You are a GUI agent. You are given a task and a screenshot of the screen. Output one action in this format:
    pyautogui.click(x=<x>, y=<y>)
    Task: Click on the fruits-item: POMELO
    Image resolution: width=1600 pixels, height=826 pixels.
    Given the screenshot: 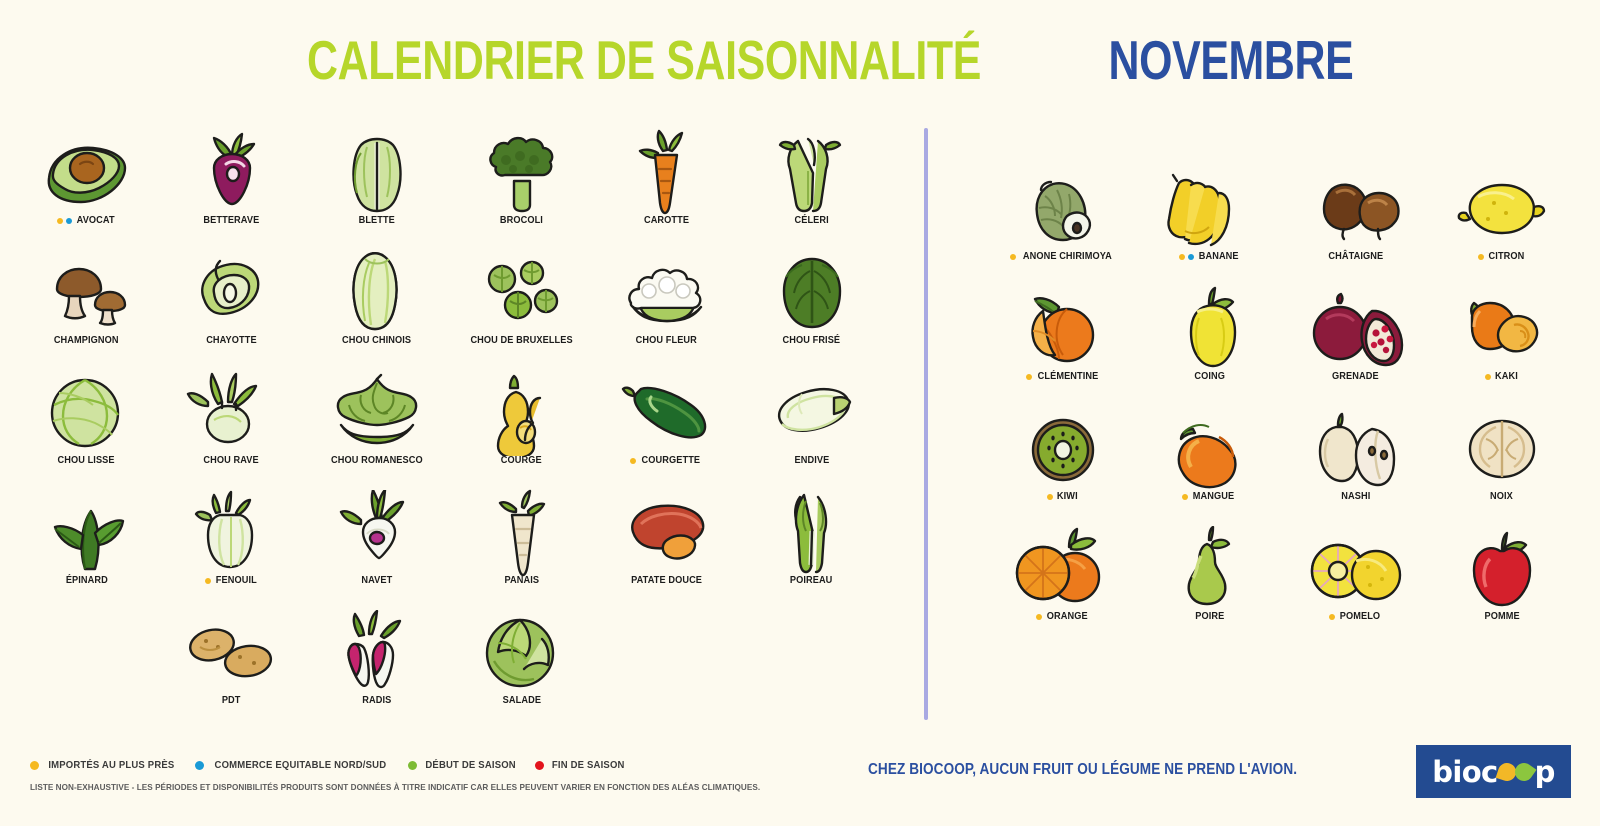 What is the action you would take?
    pyautogui.click(x=1356, y=586)
    